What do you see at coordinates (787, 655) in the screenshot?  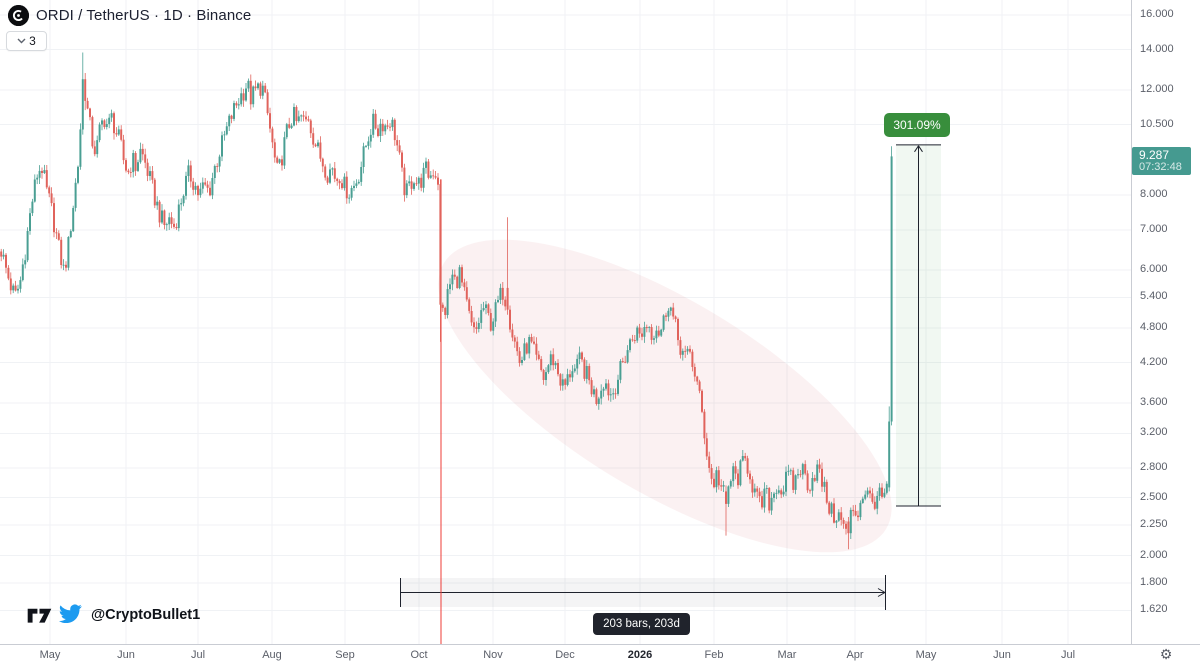 I see `time-tick-label: Mar` at bounding box center [787, 655].